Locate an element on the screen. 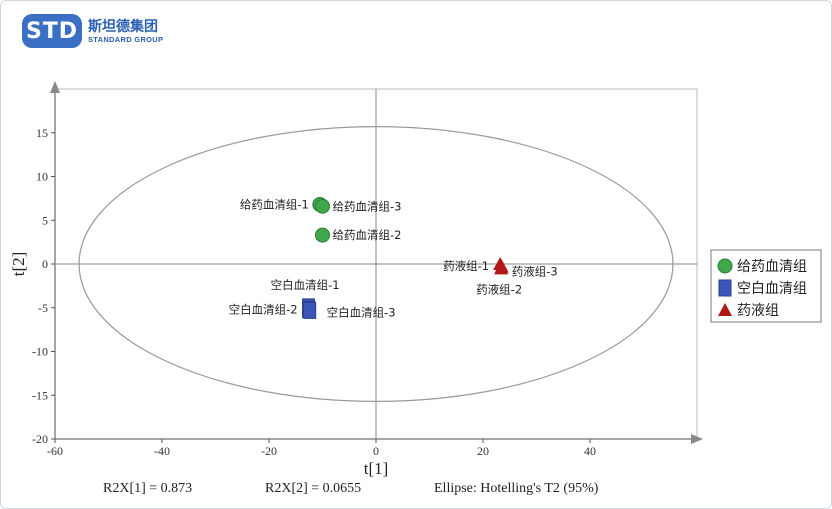  data-point-label: 药液组-1 is located at coordinates (466, 266).